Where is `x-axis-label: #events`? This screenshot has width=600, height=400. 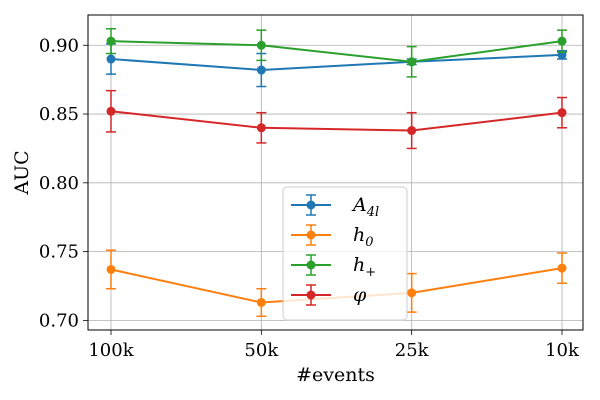
x-axis-label: #events is located at coordinates (335, 375).